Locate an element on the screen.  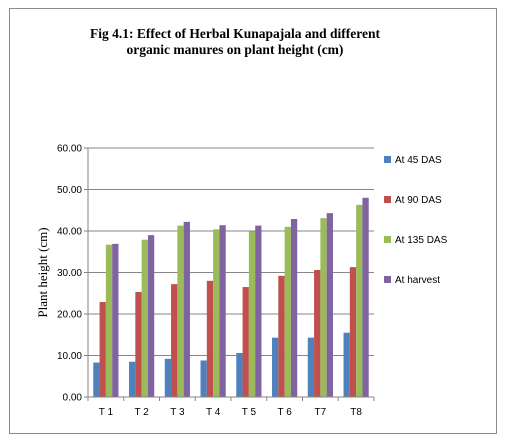
y-tick-label: 10.00 is located at coordinates (69, 356).